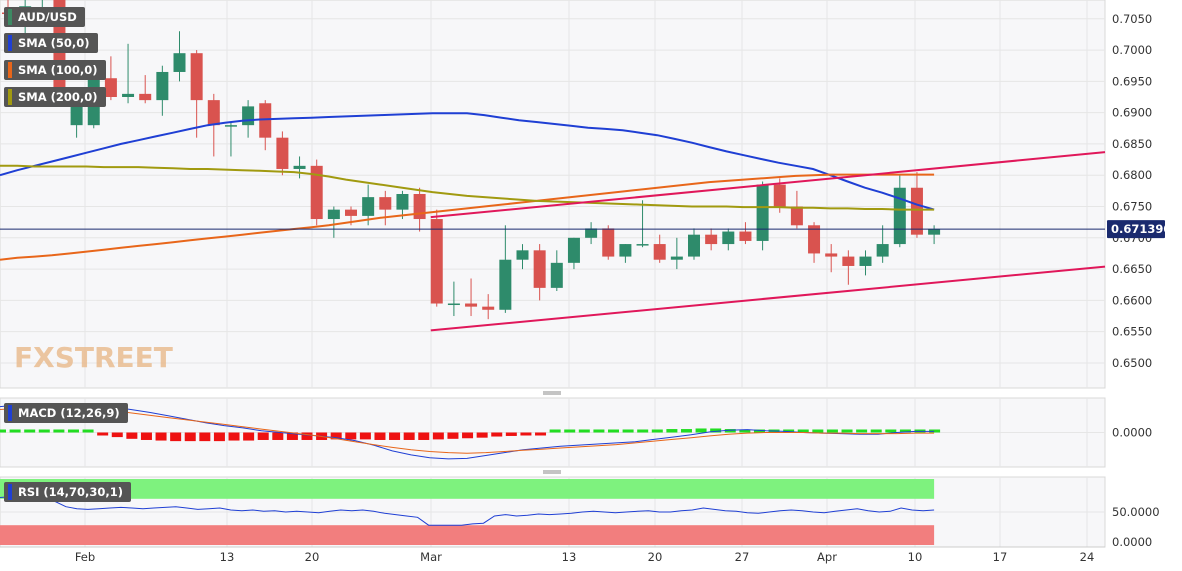 The image size is (1182, 571). What do you see at coordinates (827, 557) in the screenshot?
I see `x-tick-label: Apr` at bounding box center [827, 557].